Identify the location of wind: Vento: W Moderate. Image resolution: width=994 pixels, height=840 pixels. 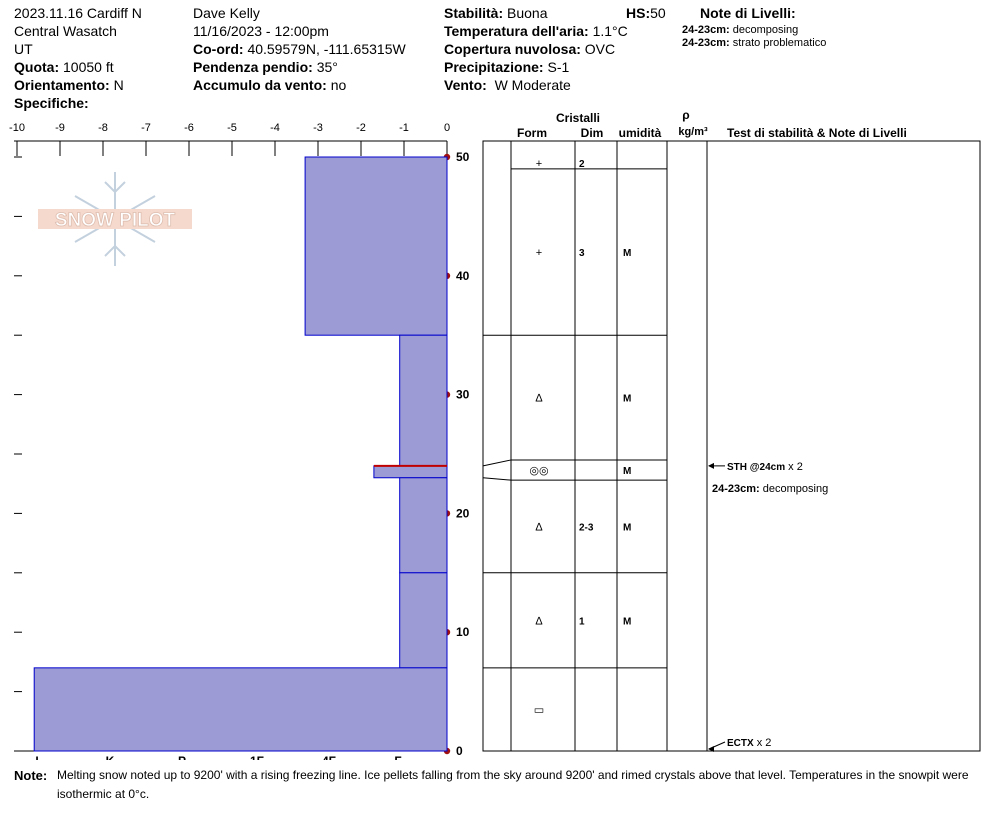
(507, 85).